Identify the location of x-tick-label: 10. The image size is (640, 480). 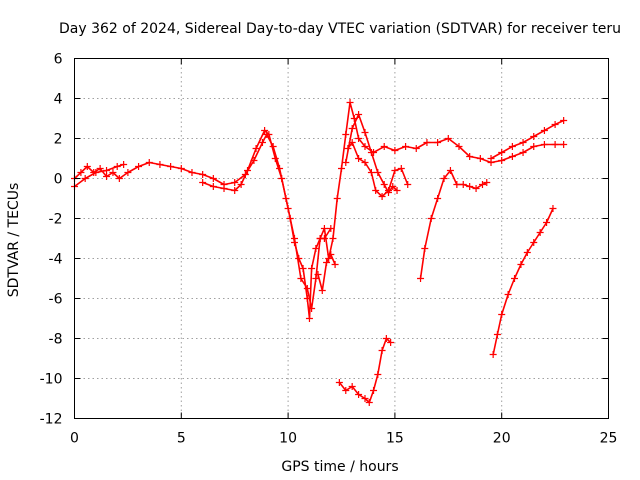
(288, 439).